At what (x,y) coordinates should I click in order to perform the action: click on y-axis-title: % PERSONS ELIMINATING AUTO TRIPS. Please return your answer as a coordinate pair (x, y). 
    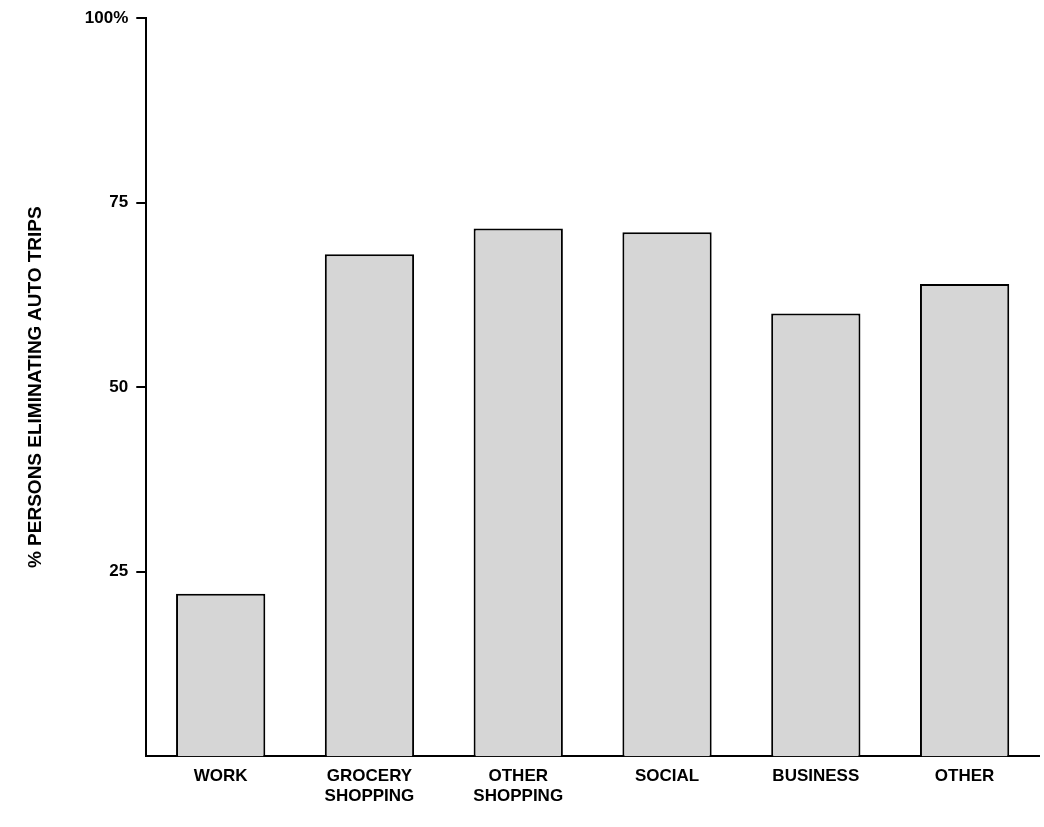
    Looking at the image, I should click on (34, 387).